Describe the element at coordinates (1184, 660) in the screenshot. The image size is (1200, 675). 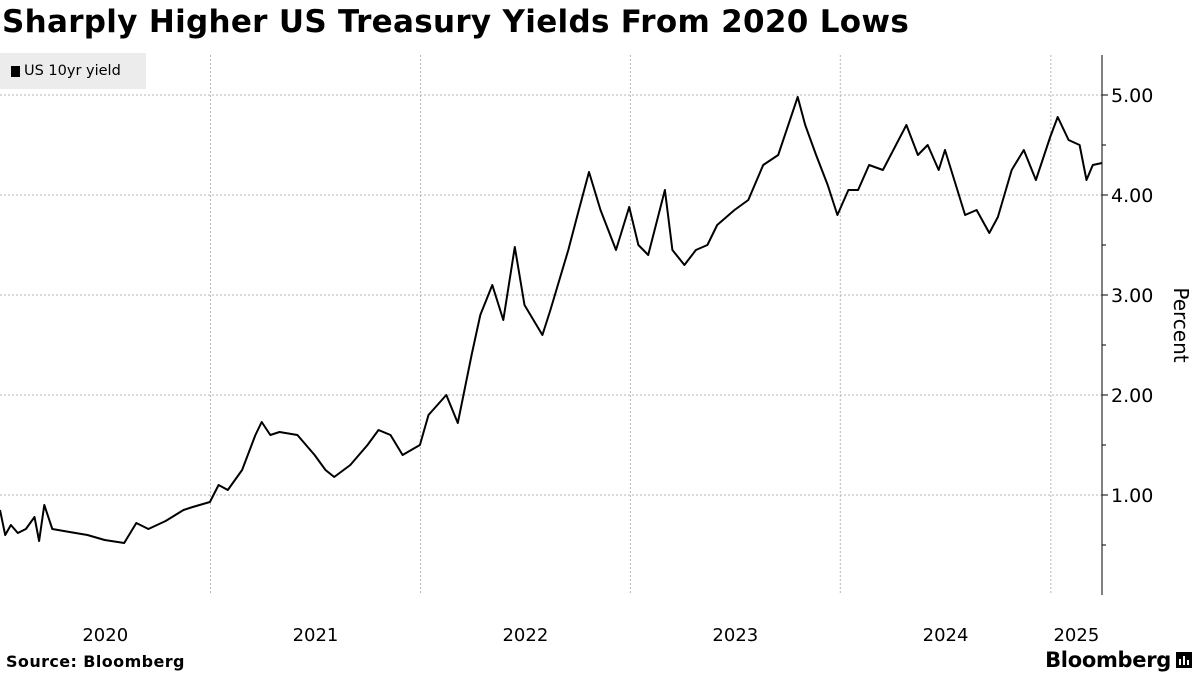
I see `bloomberg-bar-chart-icon` at that location.